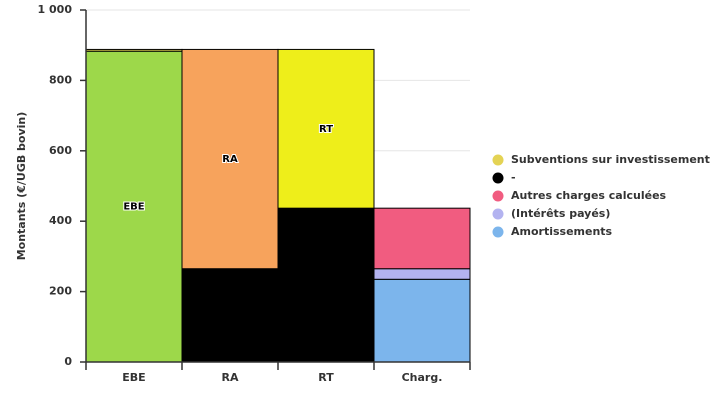 This screenshot has width=725, height=400. Describe the element at coordinates (562, 231) in the screenshot. I see `legend-label: Amortissements` at that location.